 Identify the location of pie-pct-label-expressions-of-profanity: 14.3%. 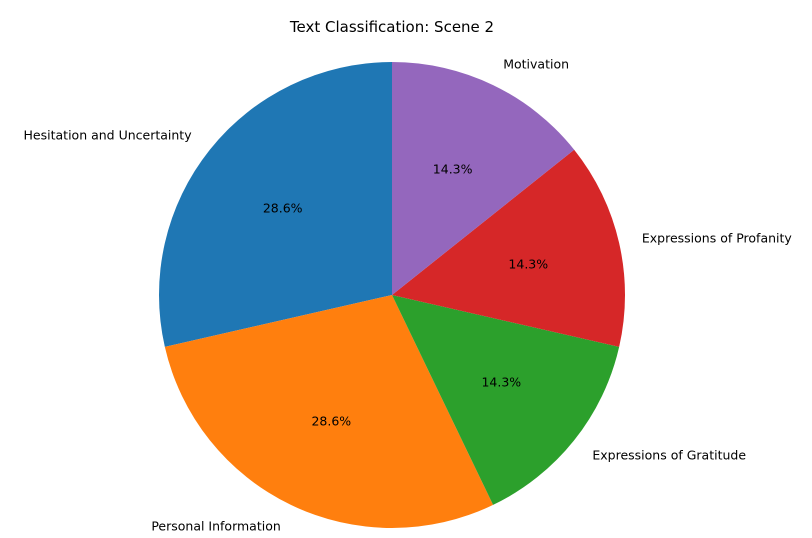
(528, 263).